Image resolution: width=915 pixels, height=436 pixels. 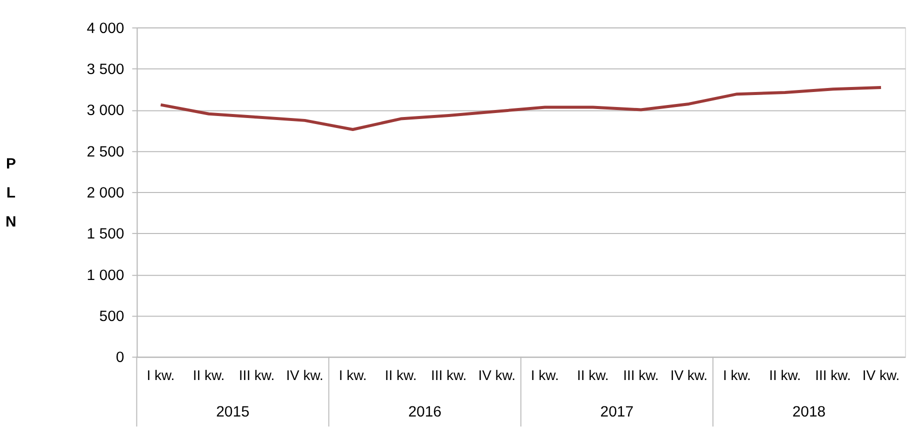 What do you see at coordinates (233, 412) in the screenshot?
I see `text: 2015` at bounding box center [233, 412].